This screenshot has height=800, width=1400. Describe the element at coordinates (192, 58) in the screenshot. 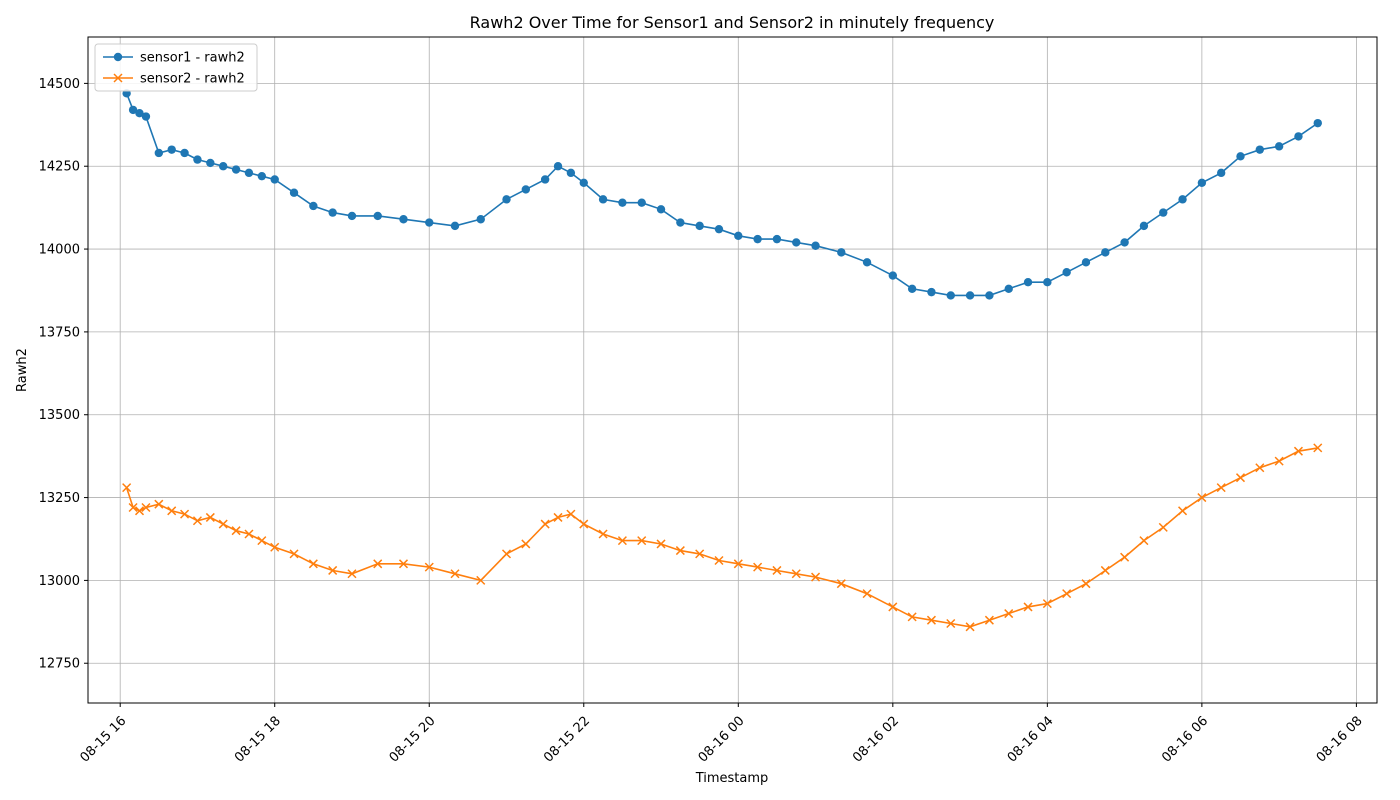

I see `legend-label-1: sensor1 - rawh2` at that location.